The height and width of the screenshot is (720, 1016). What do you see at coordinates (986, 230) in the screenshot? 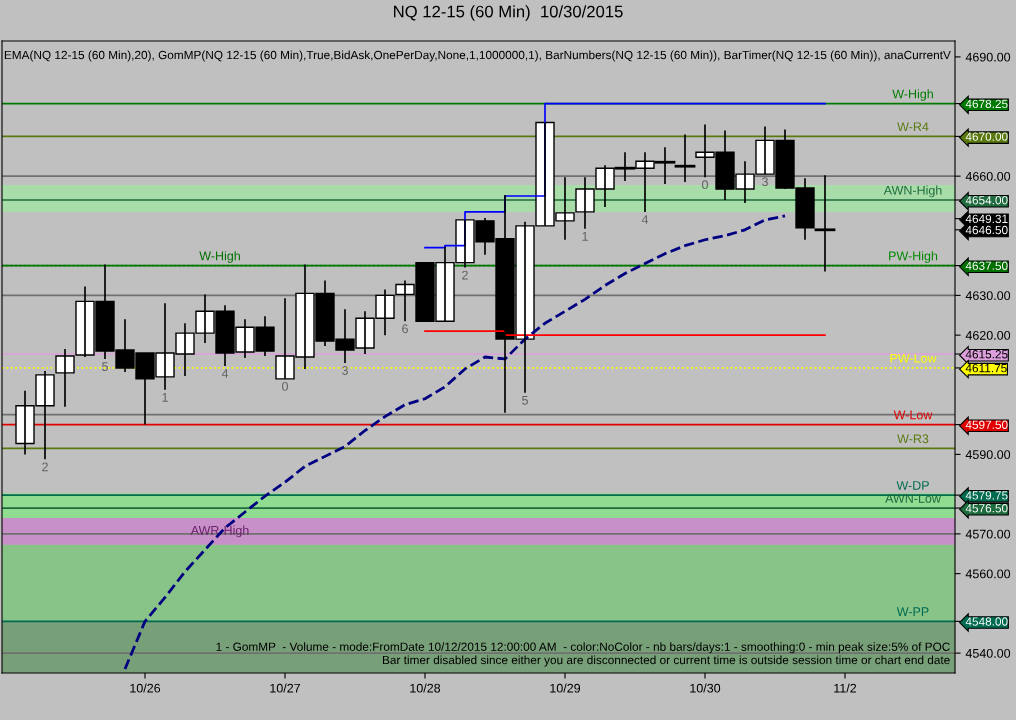
I see `y-tick-label: 4646.50` at bounding box center [986, 230].